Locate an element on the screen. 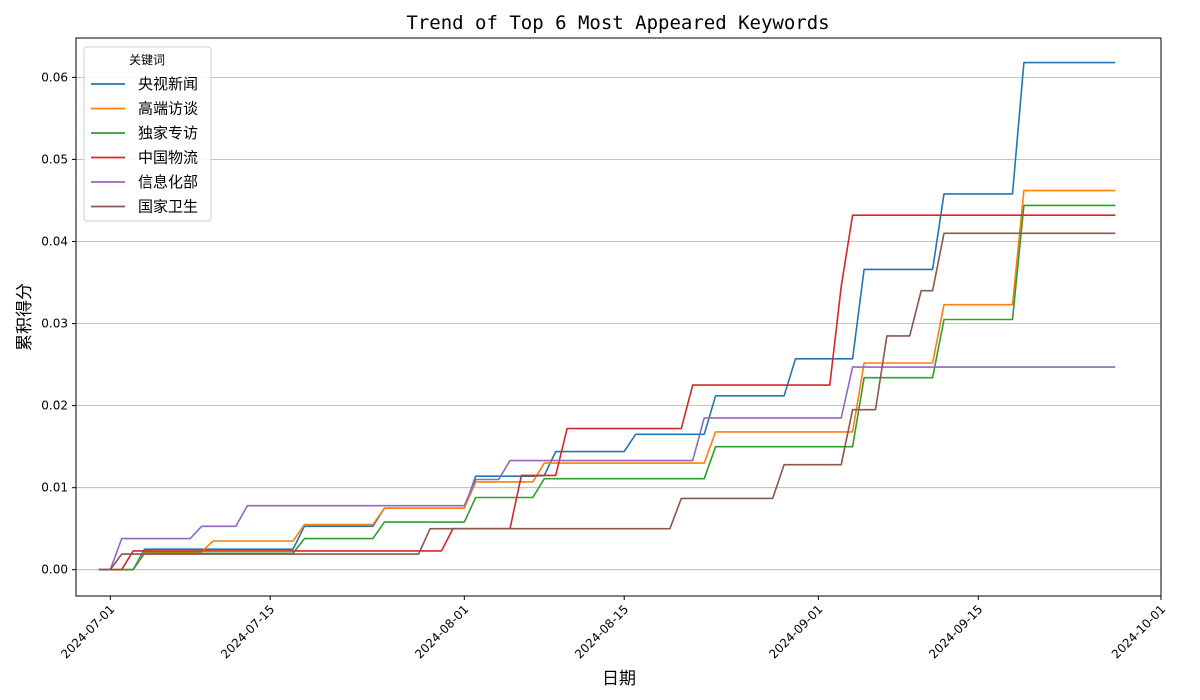 The image size is (1200, 700). y-tick-label: 0.04 is located at coordinates (54, 242).